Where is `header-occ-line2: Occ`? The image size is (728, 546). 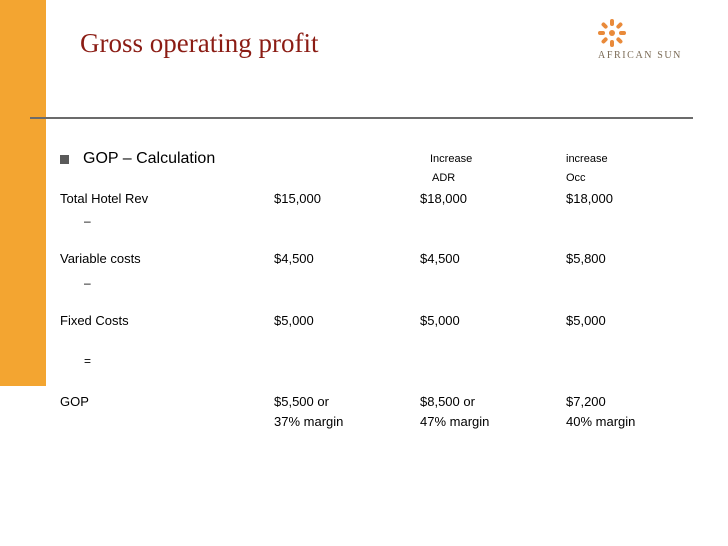
header-occ-line2: Occ is located at coordinates (576, 178).